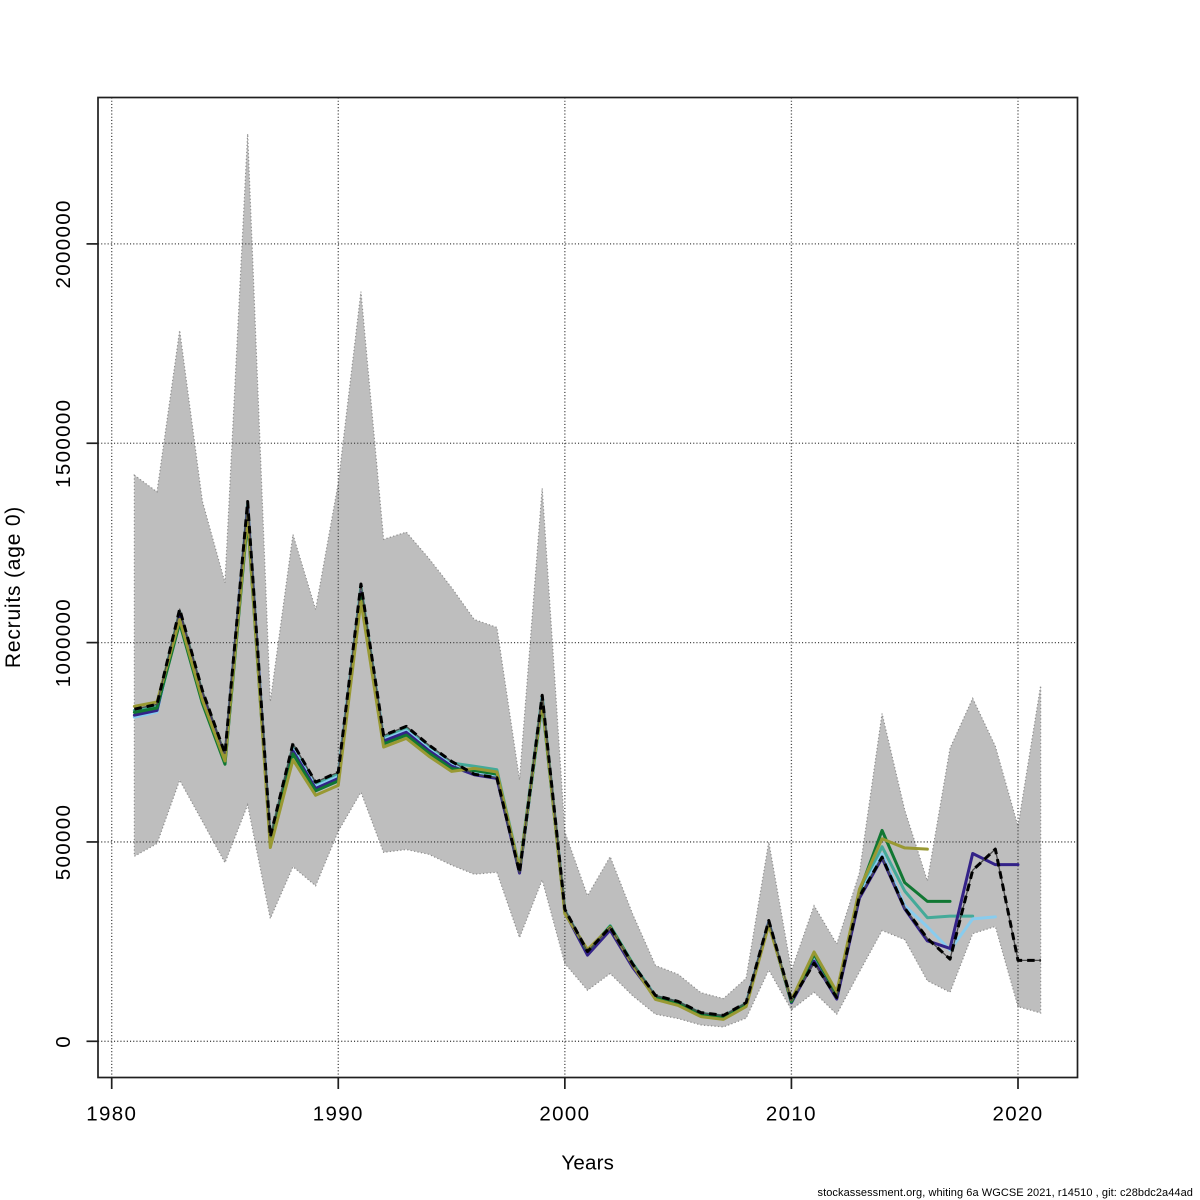 The width and height of the screenshot is (1200, 1200). I want to click on svg-text: 1000000, so click(63, 642).